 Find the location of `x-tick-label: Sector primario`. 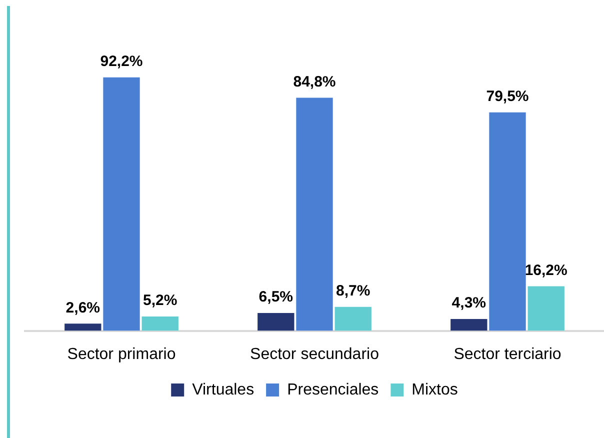

x-tick-label: Sector primario is located at coordinates (121, 354).